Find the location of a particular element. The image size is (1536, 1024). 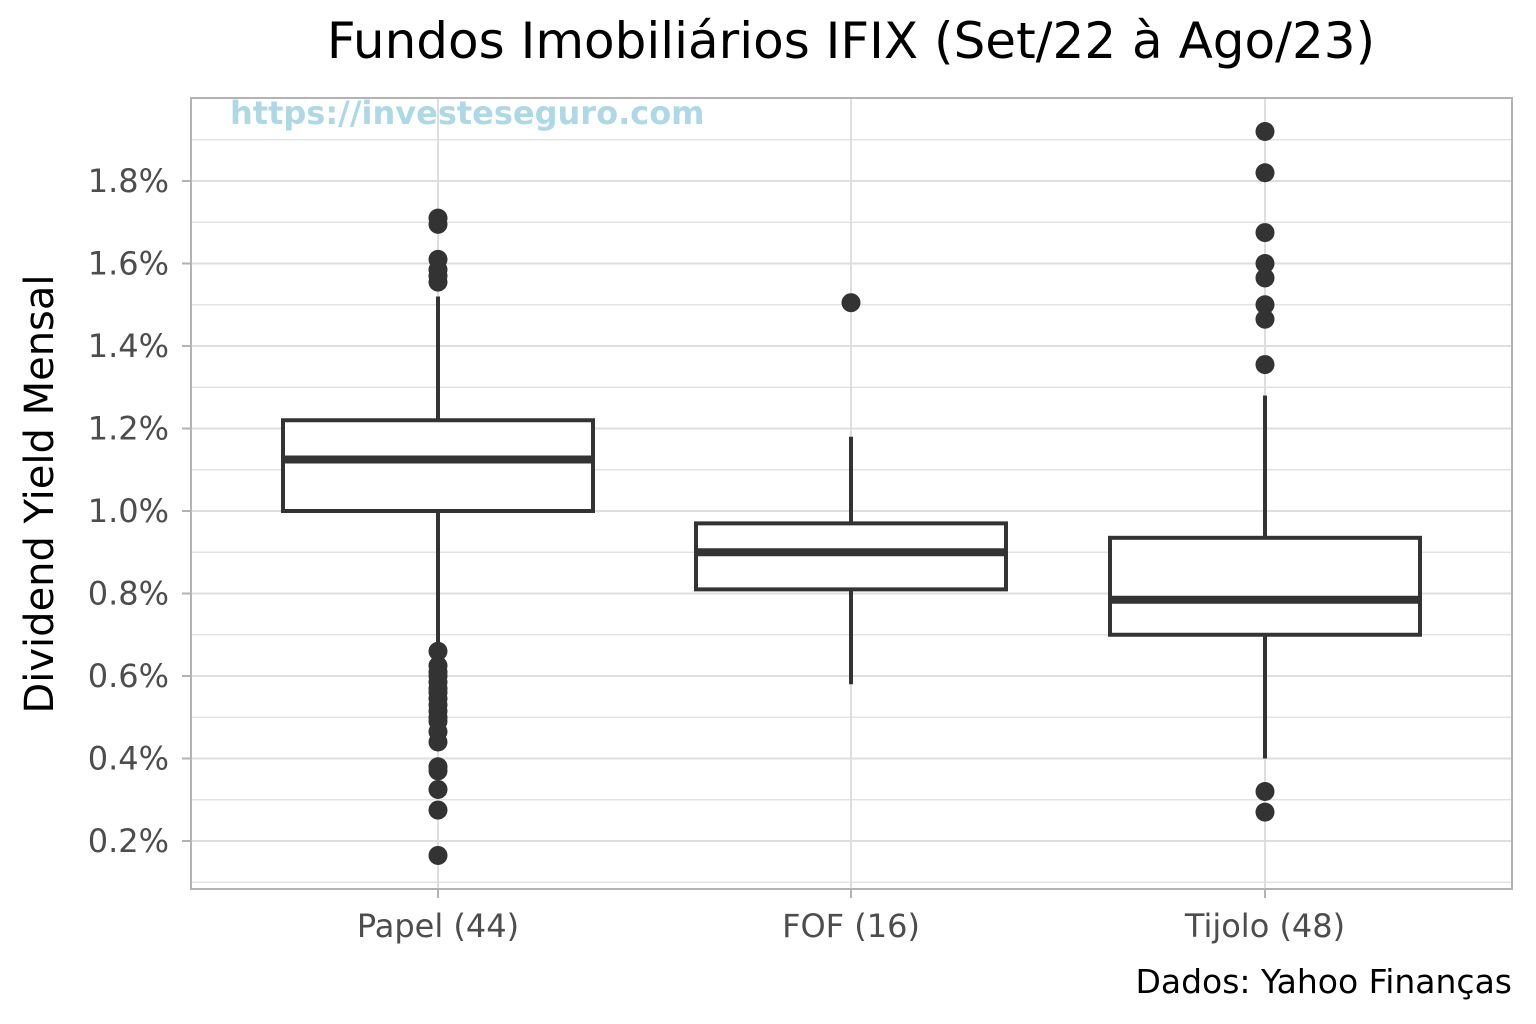

y-tick-label: 1.6% is located at coordinates (128, 264).